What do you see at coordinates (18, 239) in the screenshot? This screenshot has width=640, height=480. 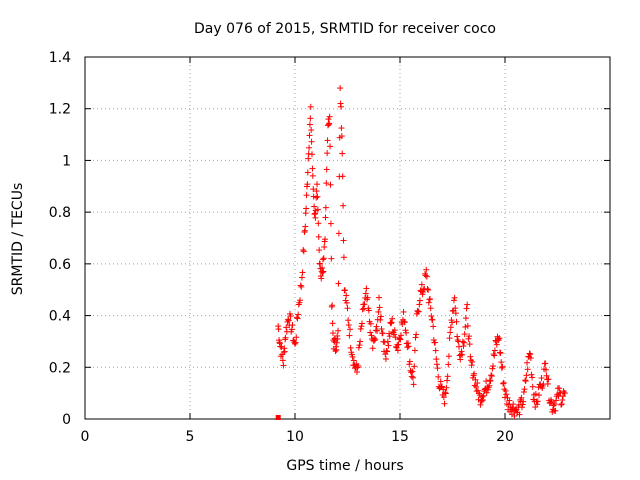 I see `y-axis-label: SRMTID / TECUs` at bounding box center [18, 239].